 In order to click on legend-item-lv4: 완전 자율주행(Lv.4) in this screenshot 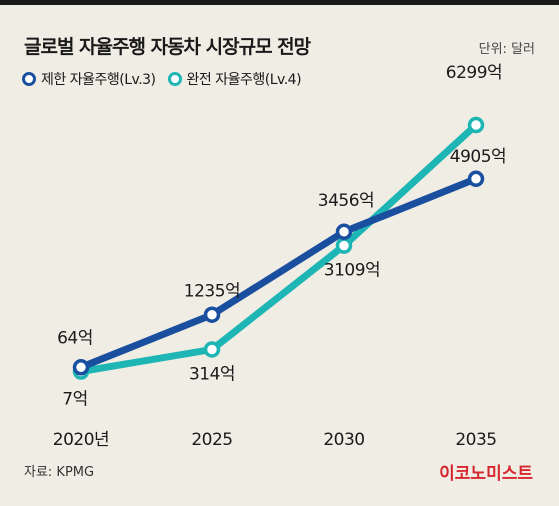, I will do `click(234, 79)`.